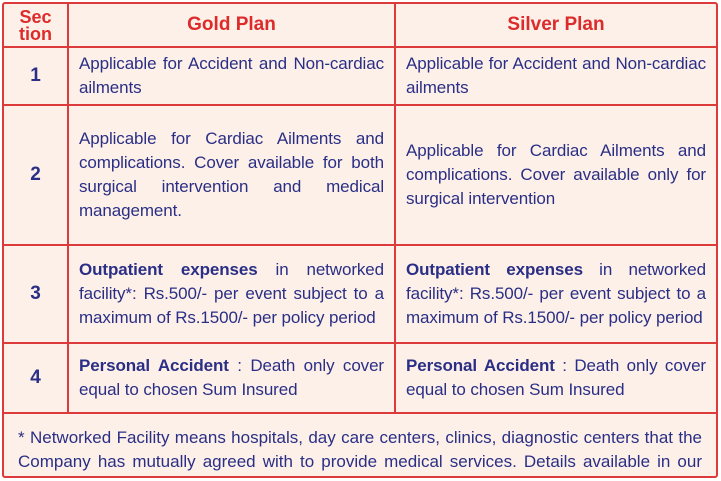  Describe the element at coordinates (35, 17) in the screenshot. I see `section-header-line1: Sec` at that location.